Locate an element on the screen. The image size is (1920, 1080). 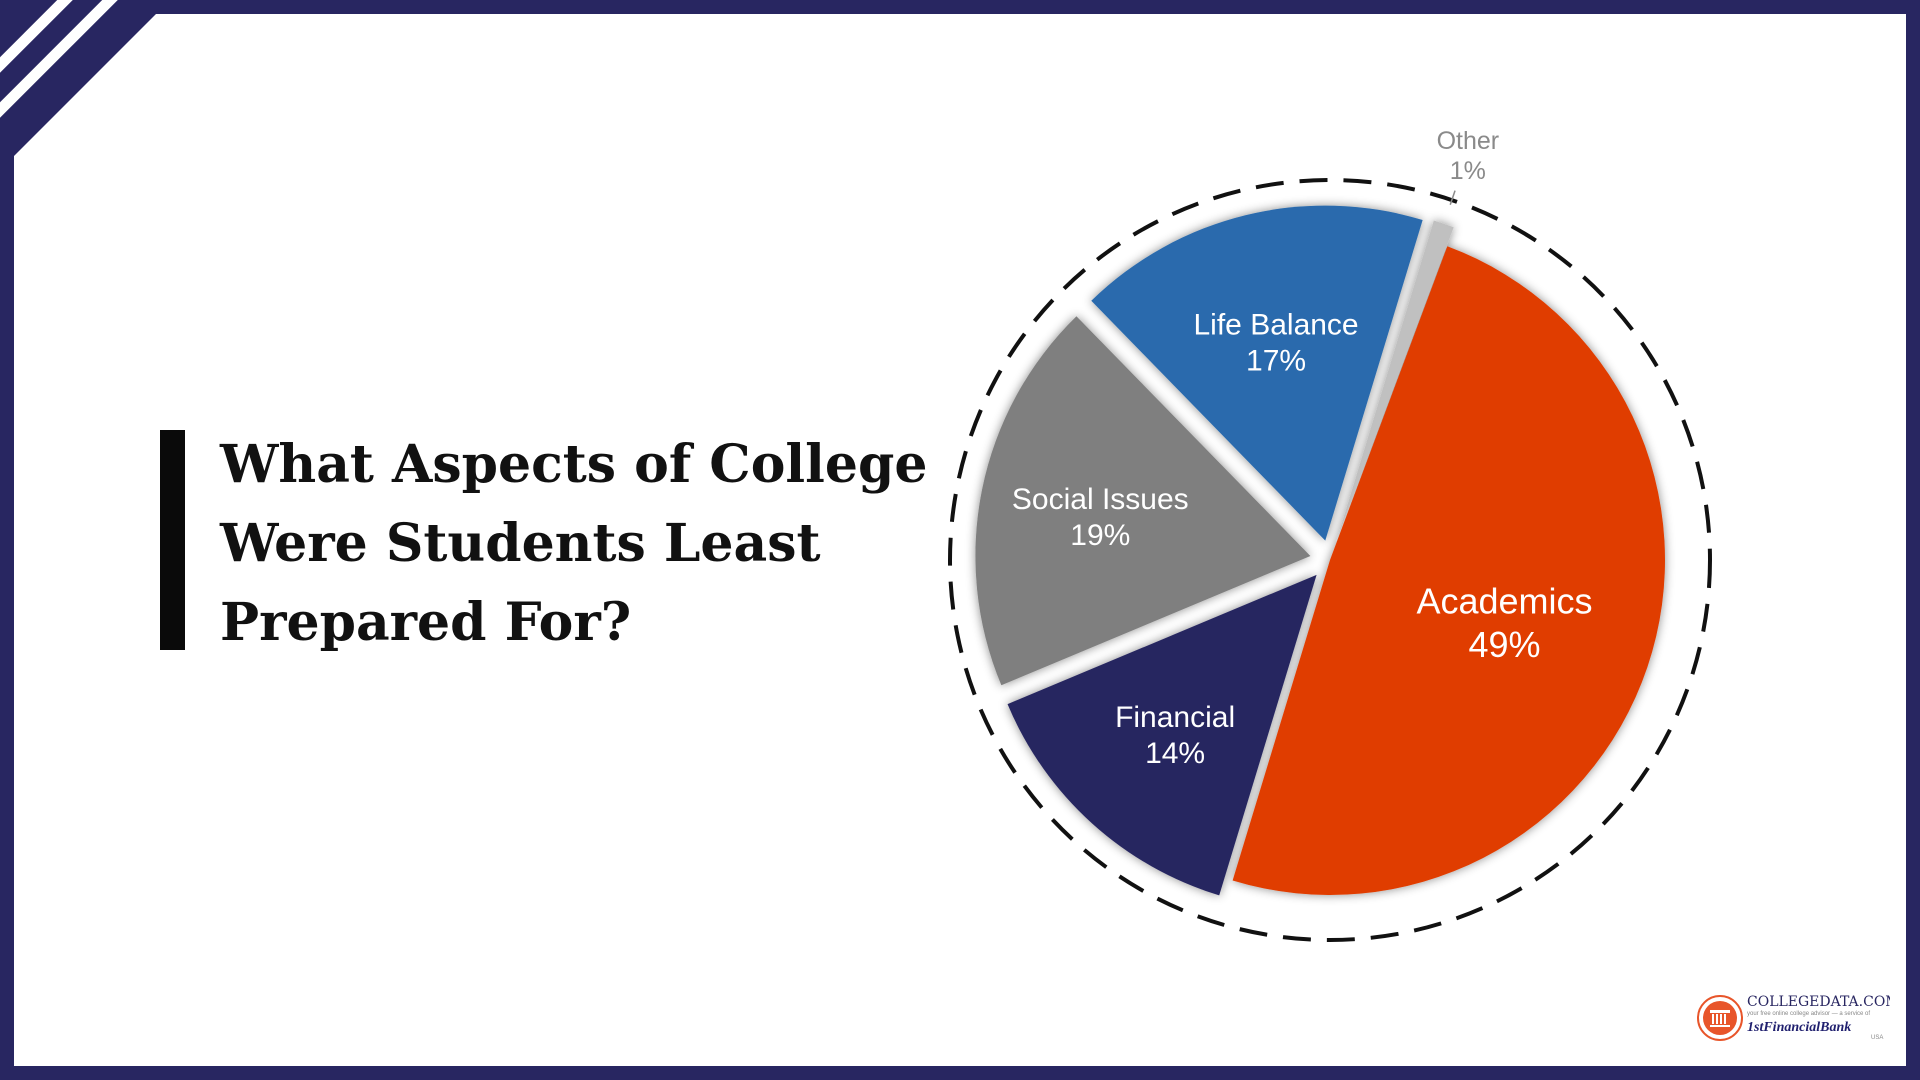
other-leader-line is located at coordinates (1452, 198).